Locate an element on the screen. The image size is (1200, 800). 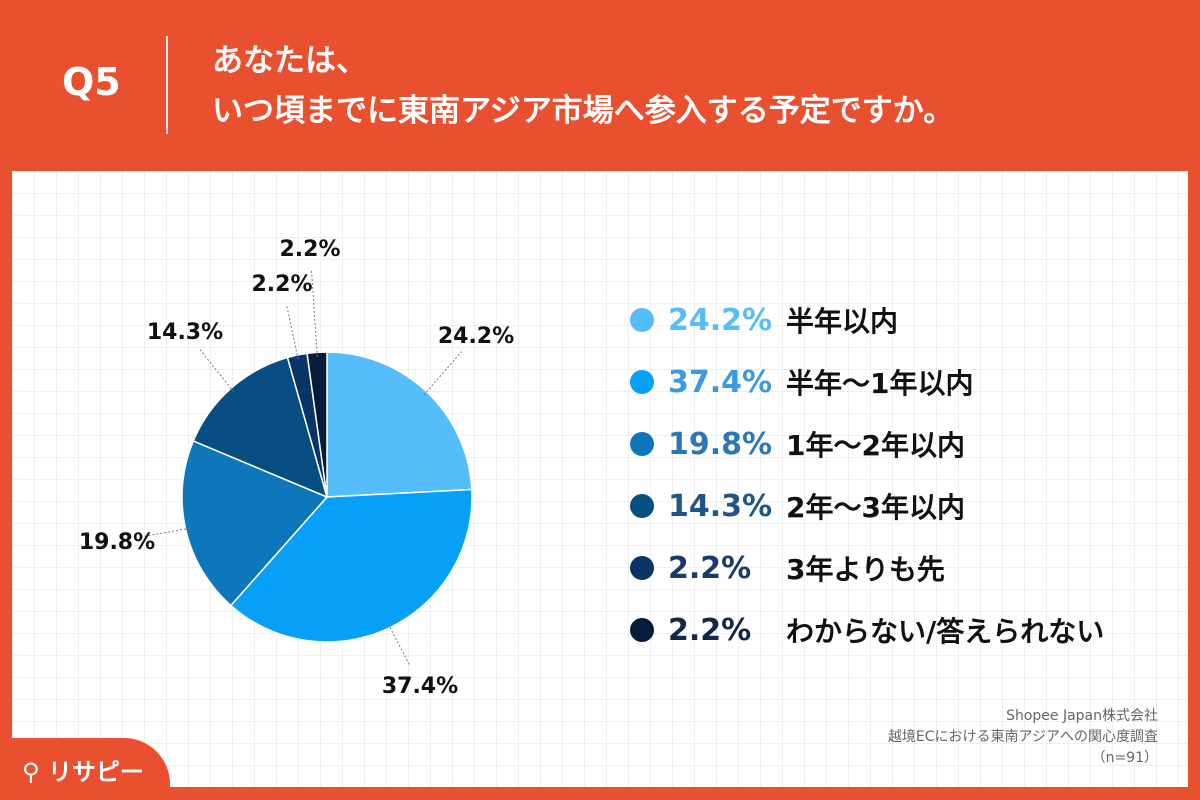
legend-label-2: 半年〜1年以内 is located at coordinates (880, 383).